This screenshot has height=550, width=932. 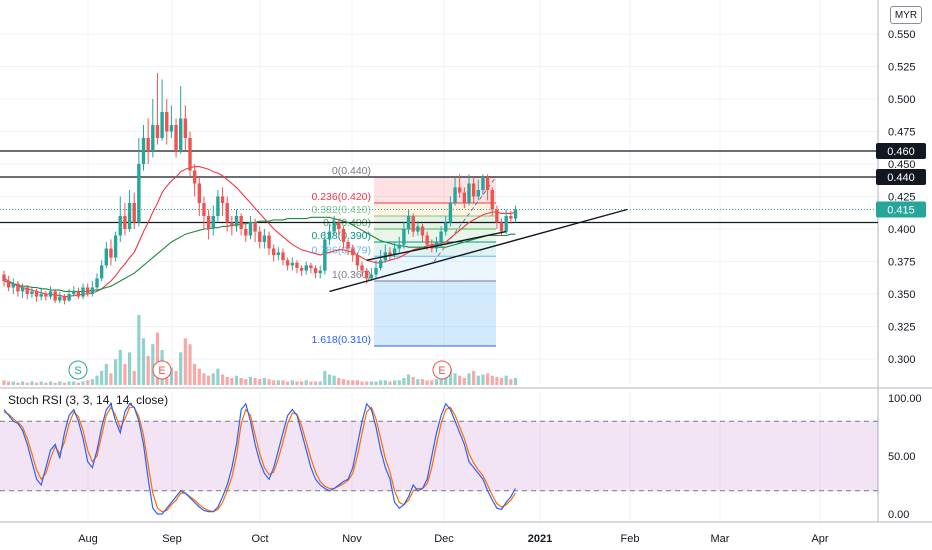 I want to click on stoch-rsi-title: Stoch RSI (3, 3, 14, 14, close), so click(x=88, y=400).